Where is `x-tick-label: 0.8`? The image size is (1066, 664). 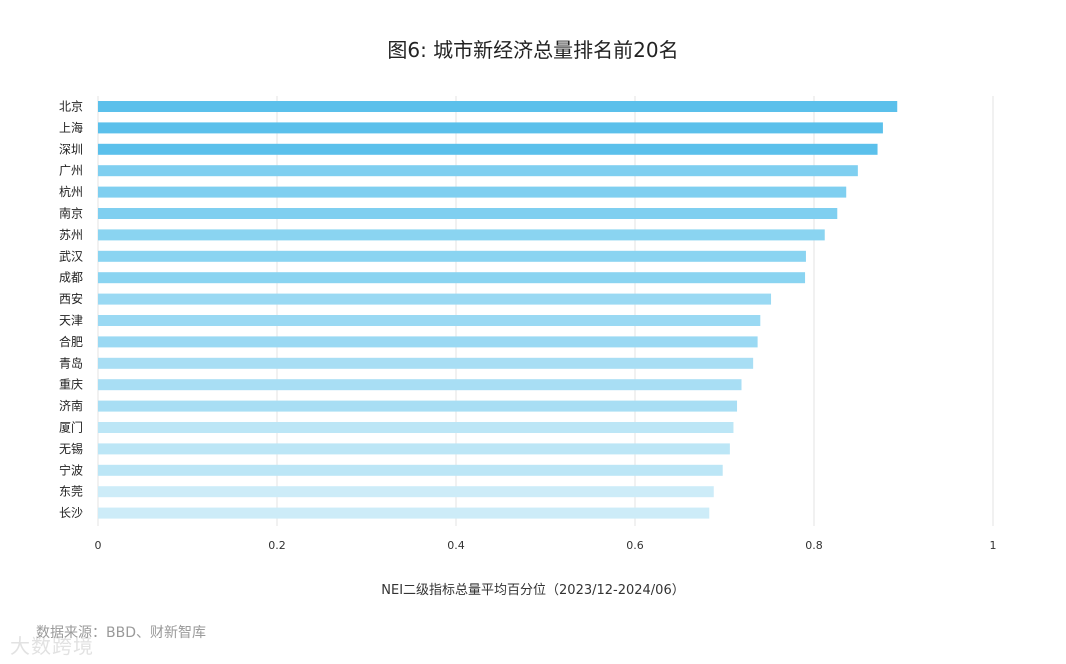
x-tick-label: 0.8 is located at coordinates (814, 545).